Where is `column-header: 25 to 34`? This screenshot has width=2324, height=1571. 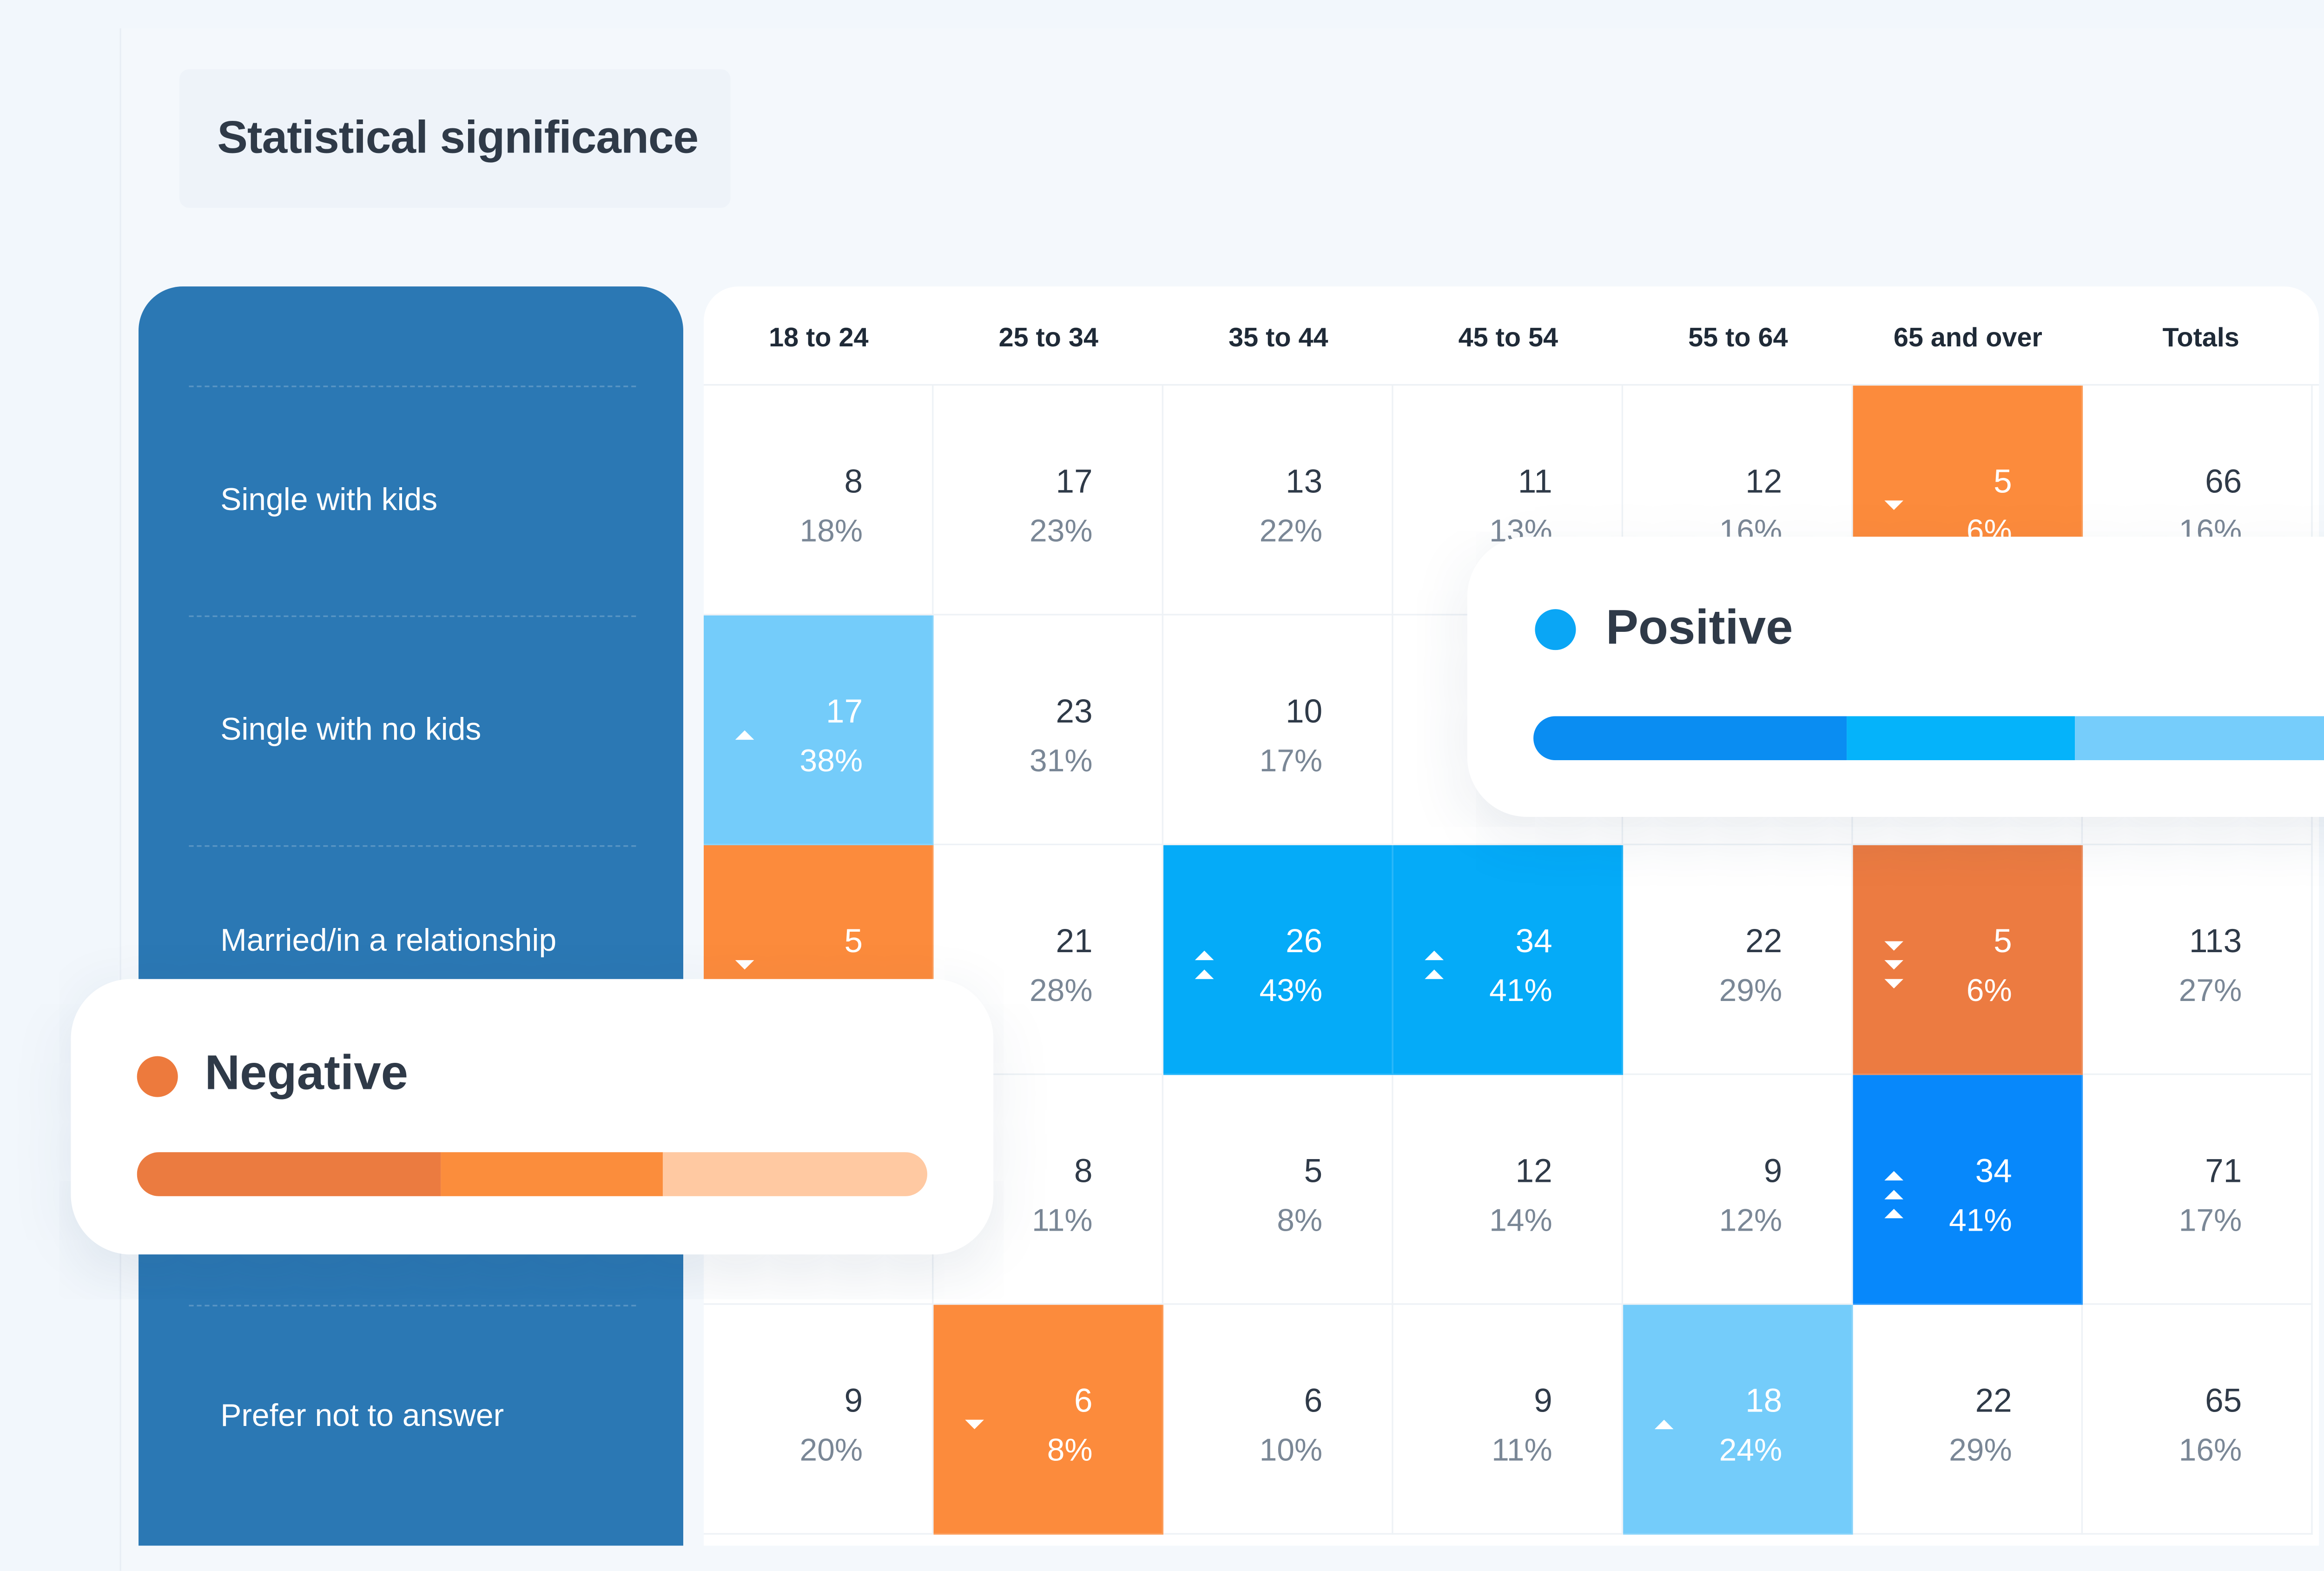 column-header: 25 to 34 is located at coordinates (1048, 338).